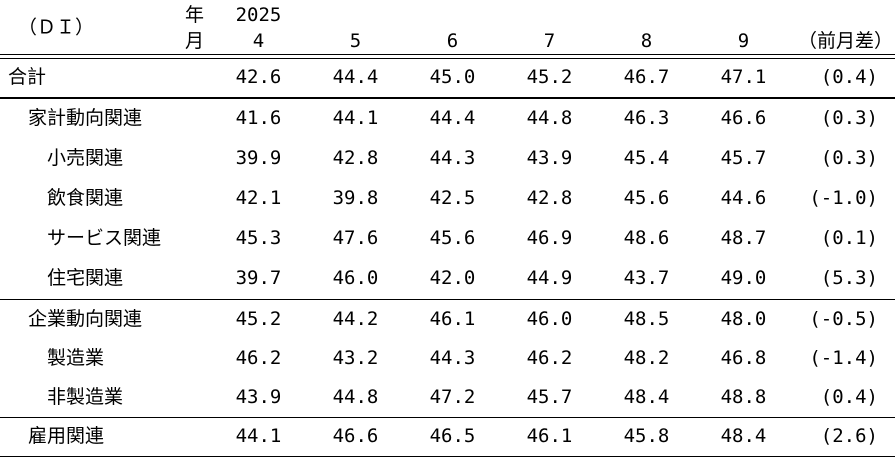  What do you see at coordinates (743, 318) in the screenshot?
I see `value-cell: 48.0` at bounding box center [743, 318].